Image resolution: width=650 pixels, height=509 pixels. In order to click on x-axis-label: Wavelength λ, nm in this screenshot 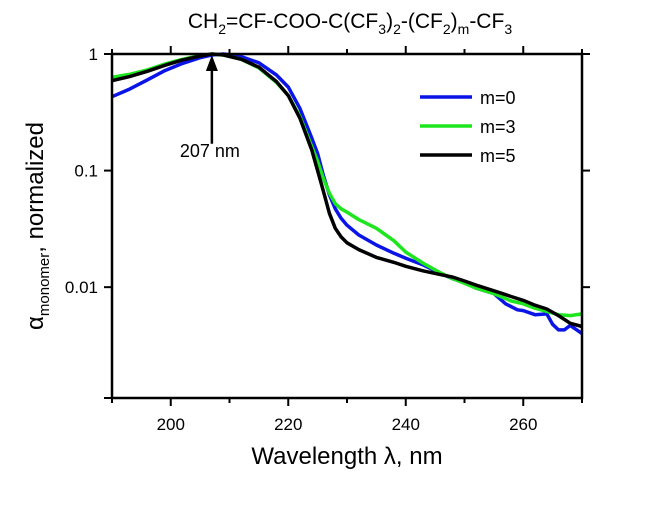, I will do `click(346, 456)`.